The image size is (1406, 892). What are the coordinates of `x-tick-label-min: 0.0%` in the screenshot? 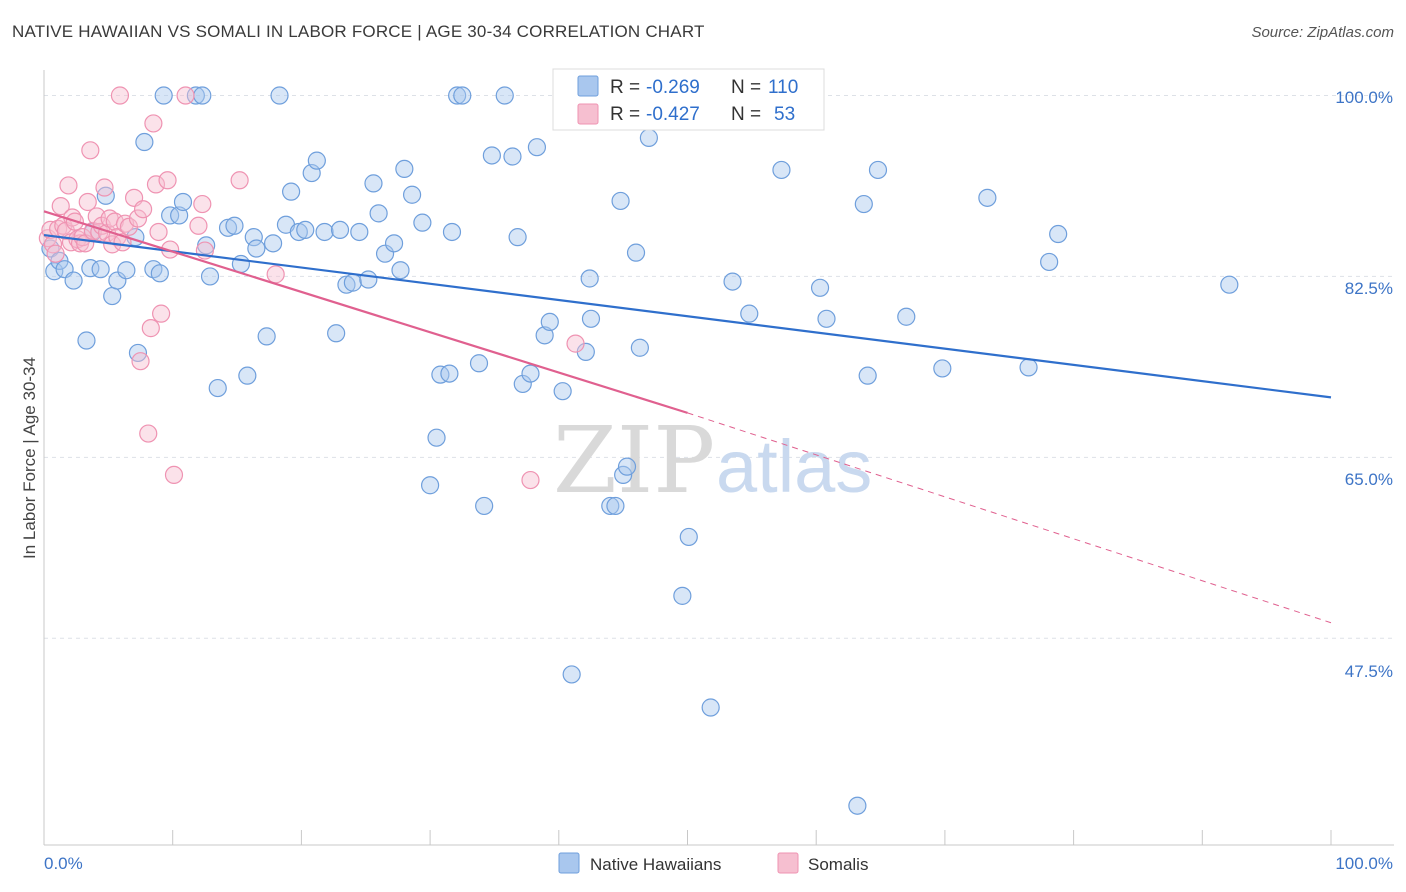 It's located at (63, 863).